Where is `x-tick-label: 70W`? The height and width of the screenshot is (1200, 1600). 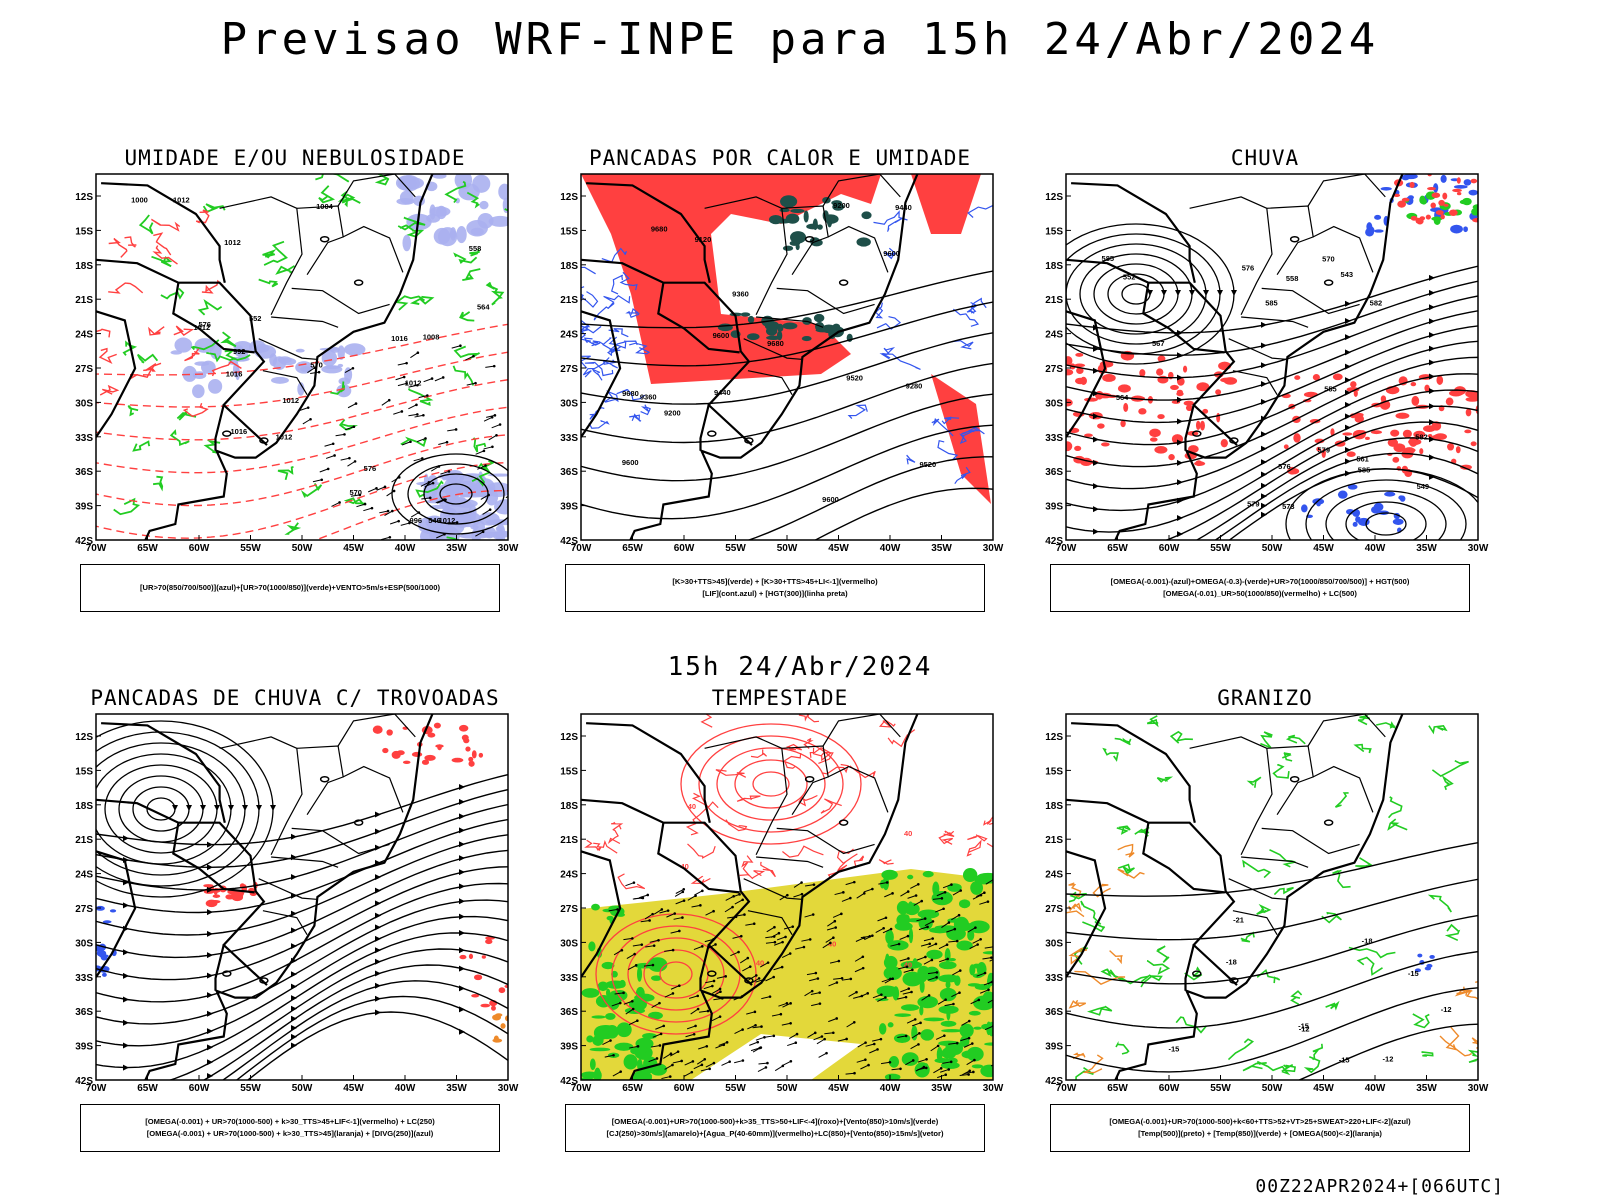 x-tick-label: 70W is located at coordinates (581, 1088).